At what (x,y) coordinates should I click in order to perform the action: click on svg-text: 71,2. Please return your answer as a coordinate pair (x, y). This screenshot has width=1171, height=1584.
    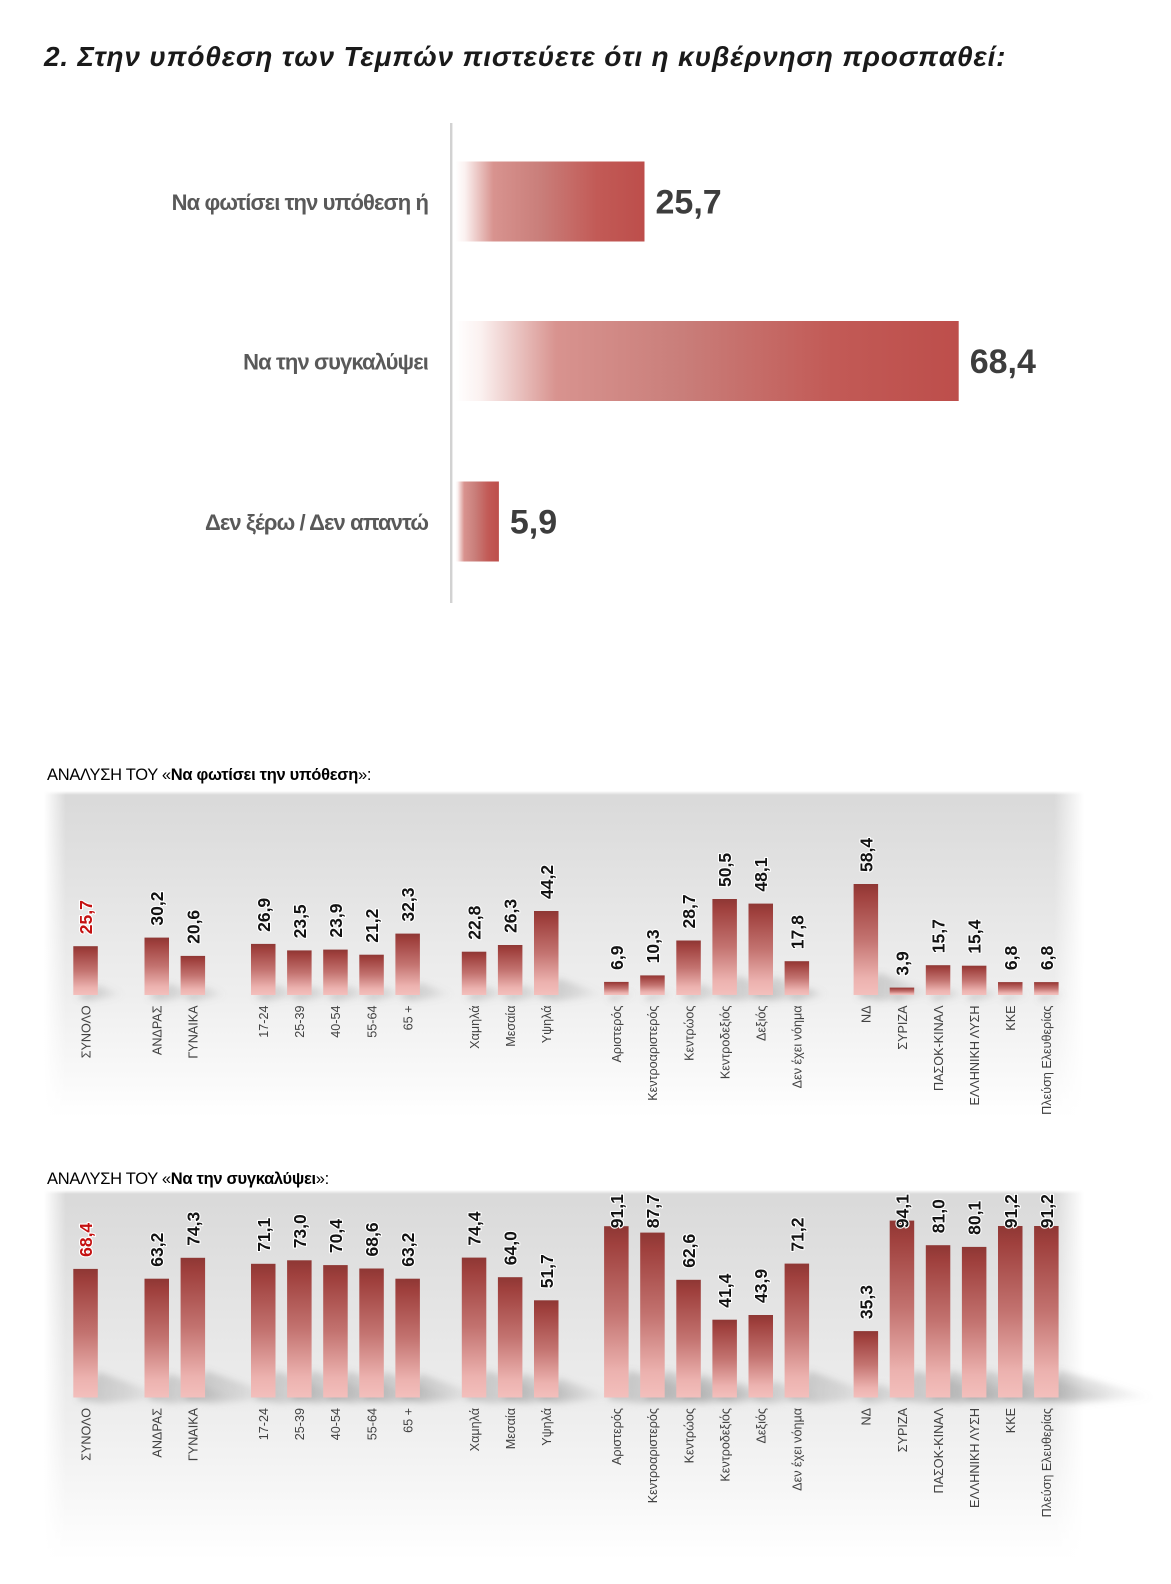
    Looking at the image, I should click on (797, 1234).